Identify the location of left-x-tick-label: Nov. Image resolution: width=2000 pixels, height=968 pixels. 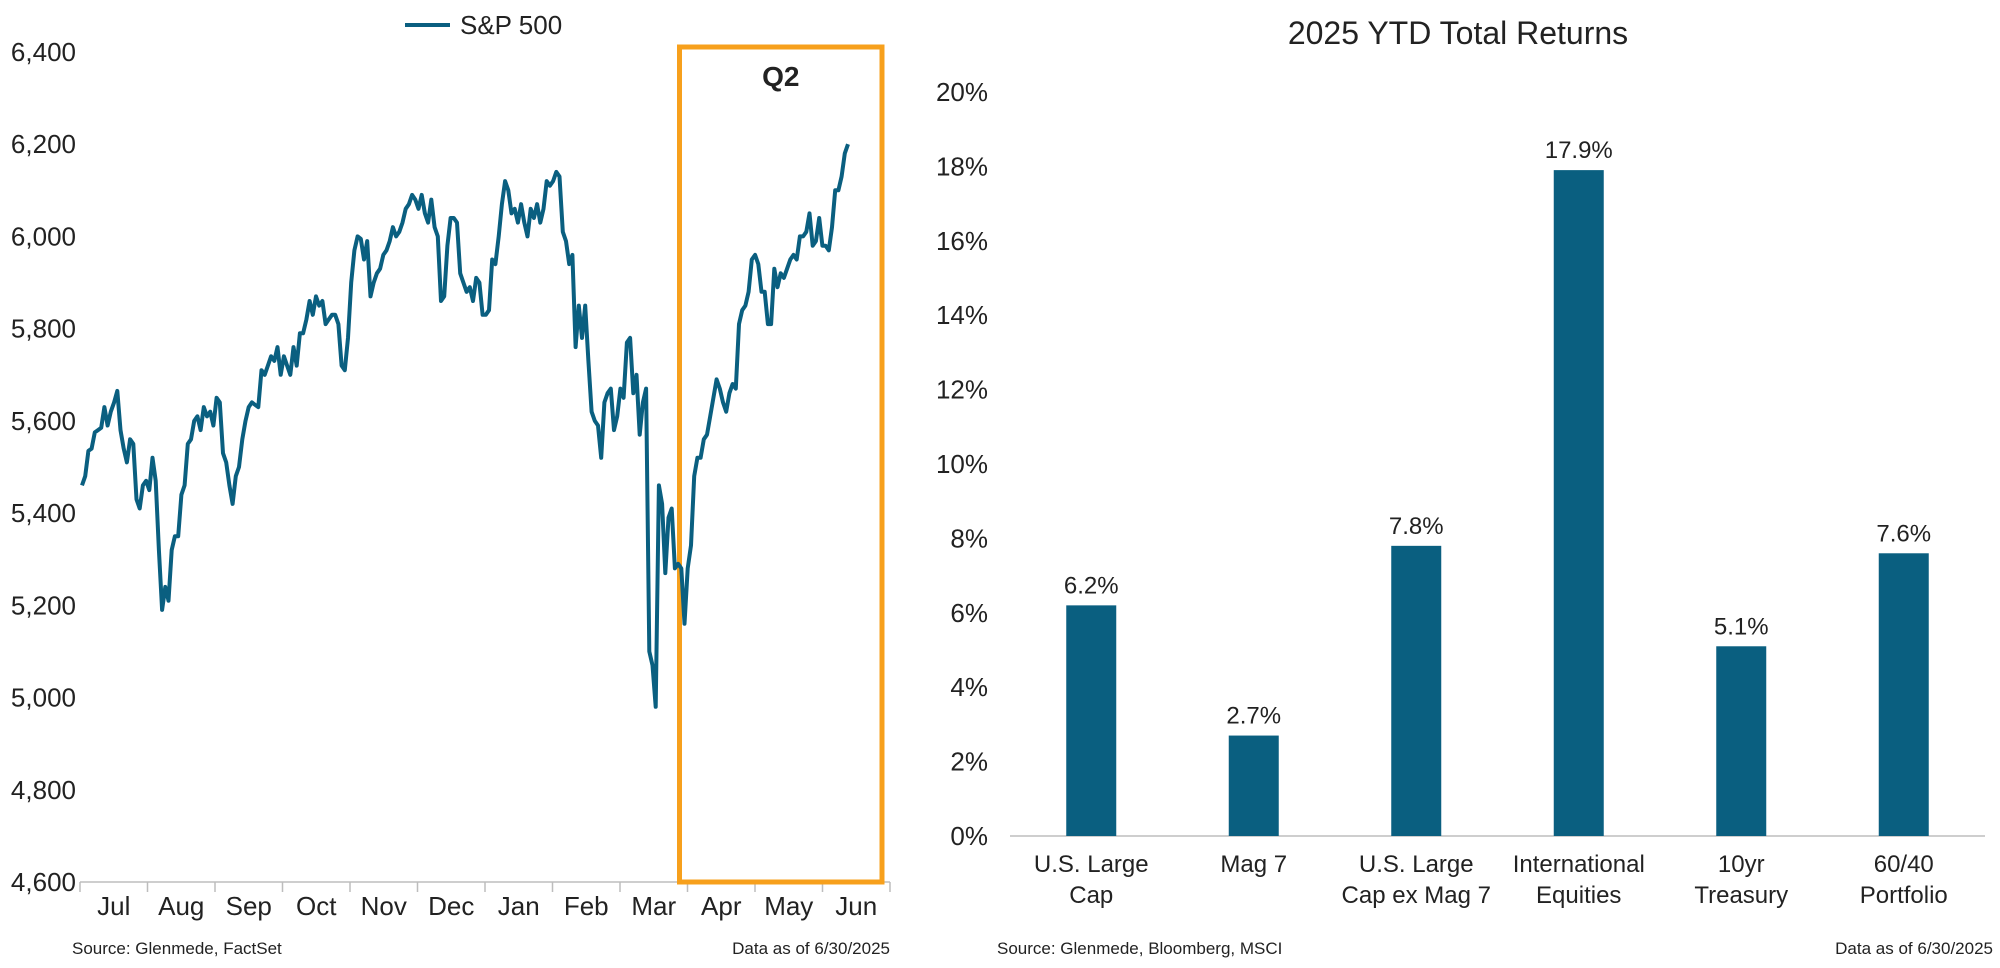
(384, 906).